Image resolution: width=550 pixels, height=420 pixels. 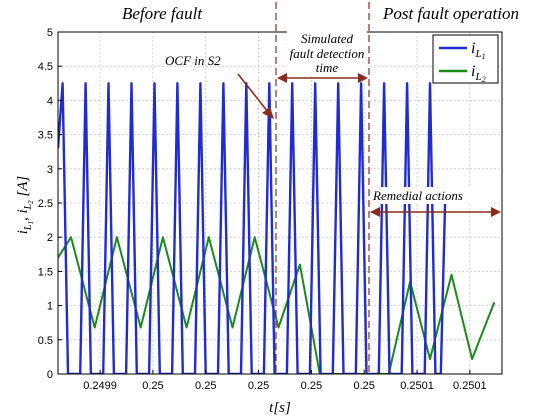 What do you see at coordinates (478, 50) in the screenshot?
I see `legend-label-iL1: iL1` at bounding box center [478, 50].